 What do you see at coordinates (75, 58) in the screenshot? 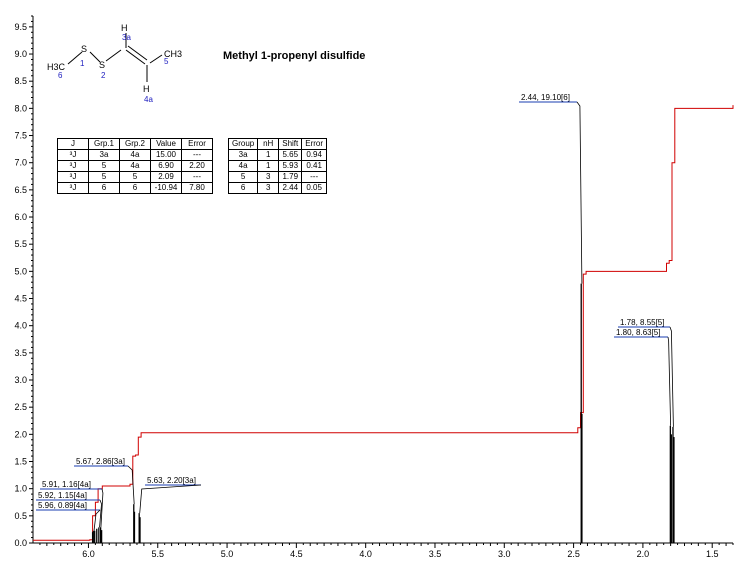
I see `bond-c6-s1` at bounding box center [75, 58].